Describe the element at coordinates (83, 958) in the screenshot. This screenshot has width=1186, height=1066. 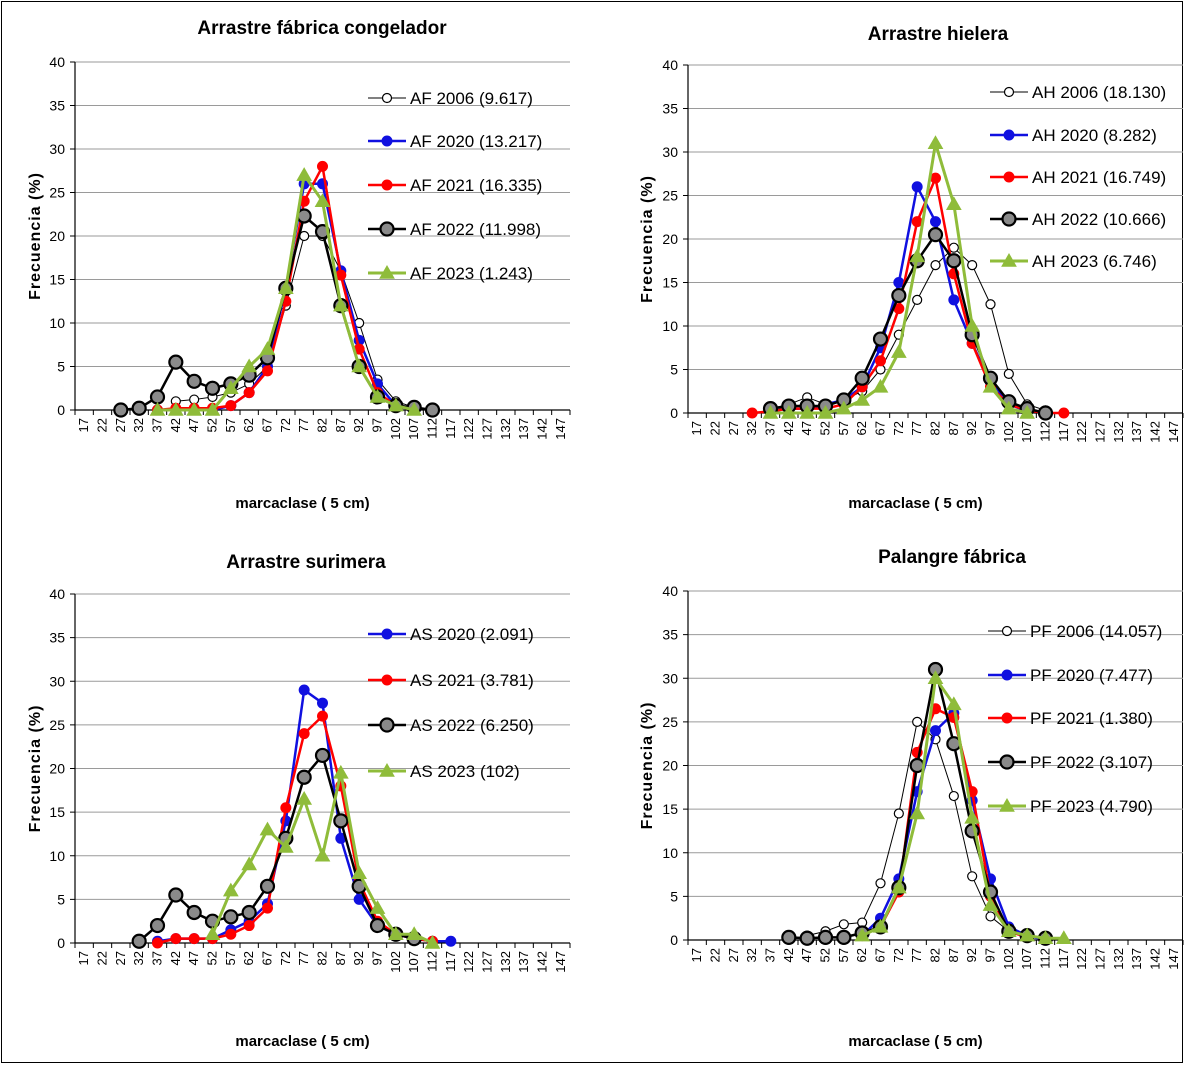
I see `x-tick-label: 17` at that location.